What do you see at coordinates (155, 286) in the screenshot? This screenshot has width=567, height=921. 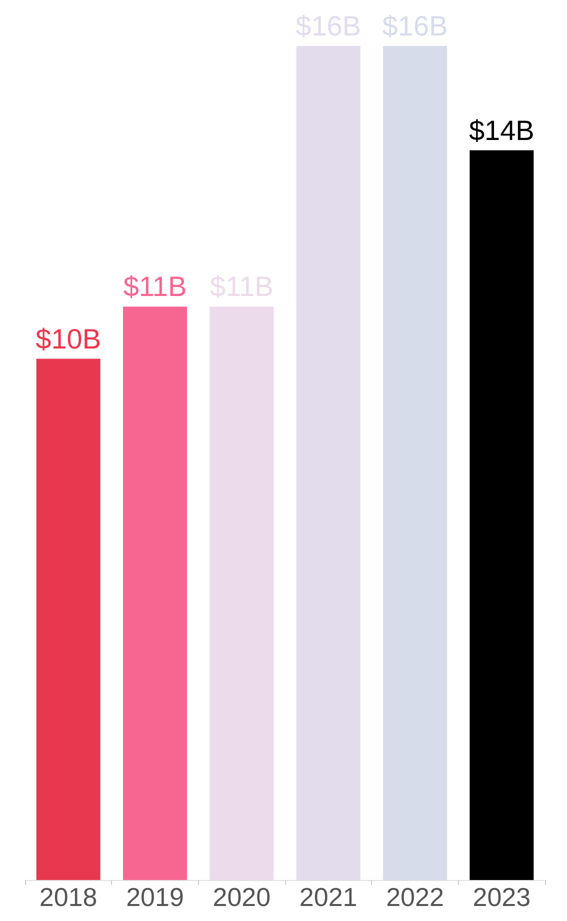 I see `data-label: $11B` at bounding box center [155, 286].